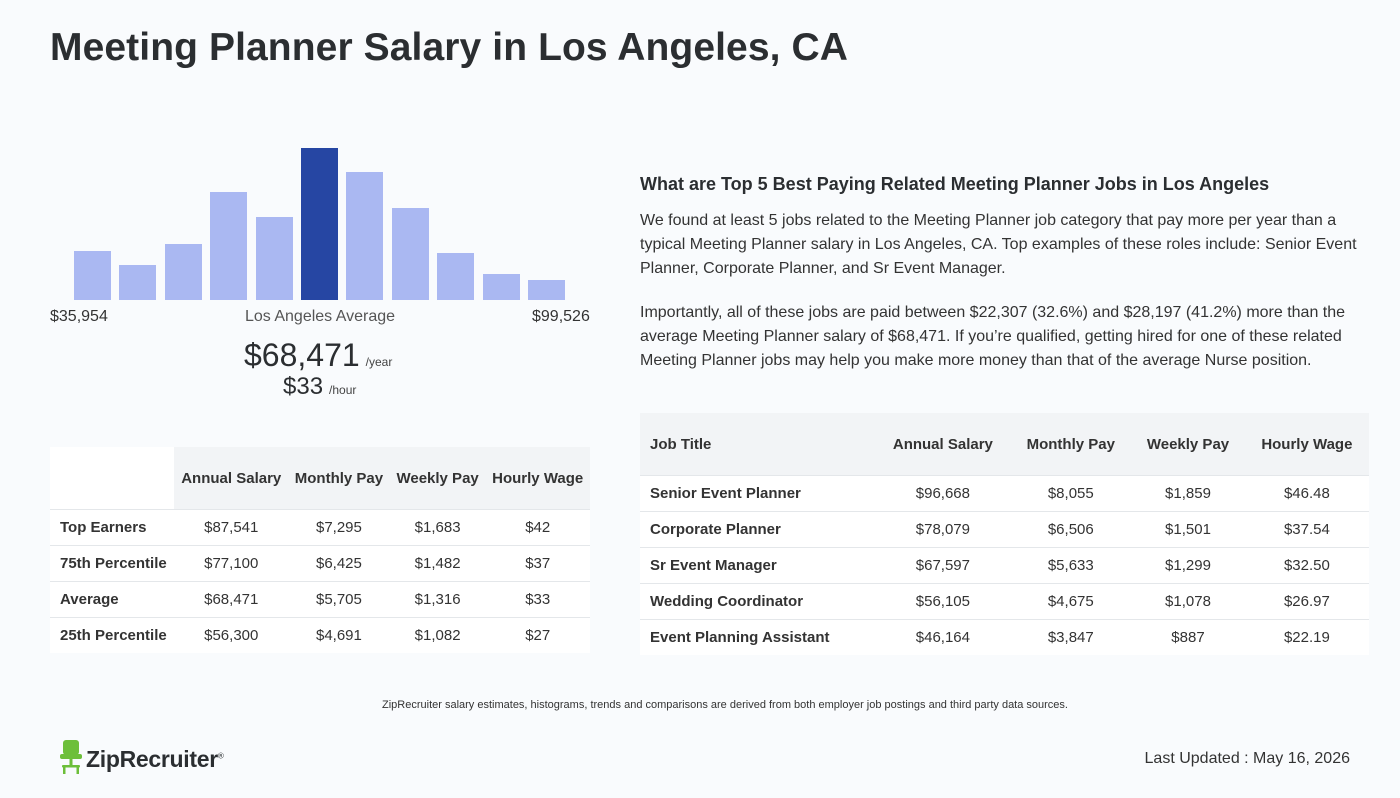 The width and height of the screenshot is (1400, 798). What do you see at coordinates (343, 390) in the screenshot?
I see `hourly-unit: /hour` at bounding box center [343, 390].